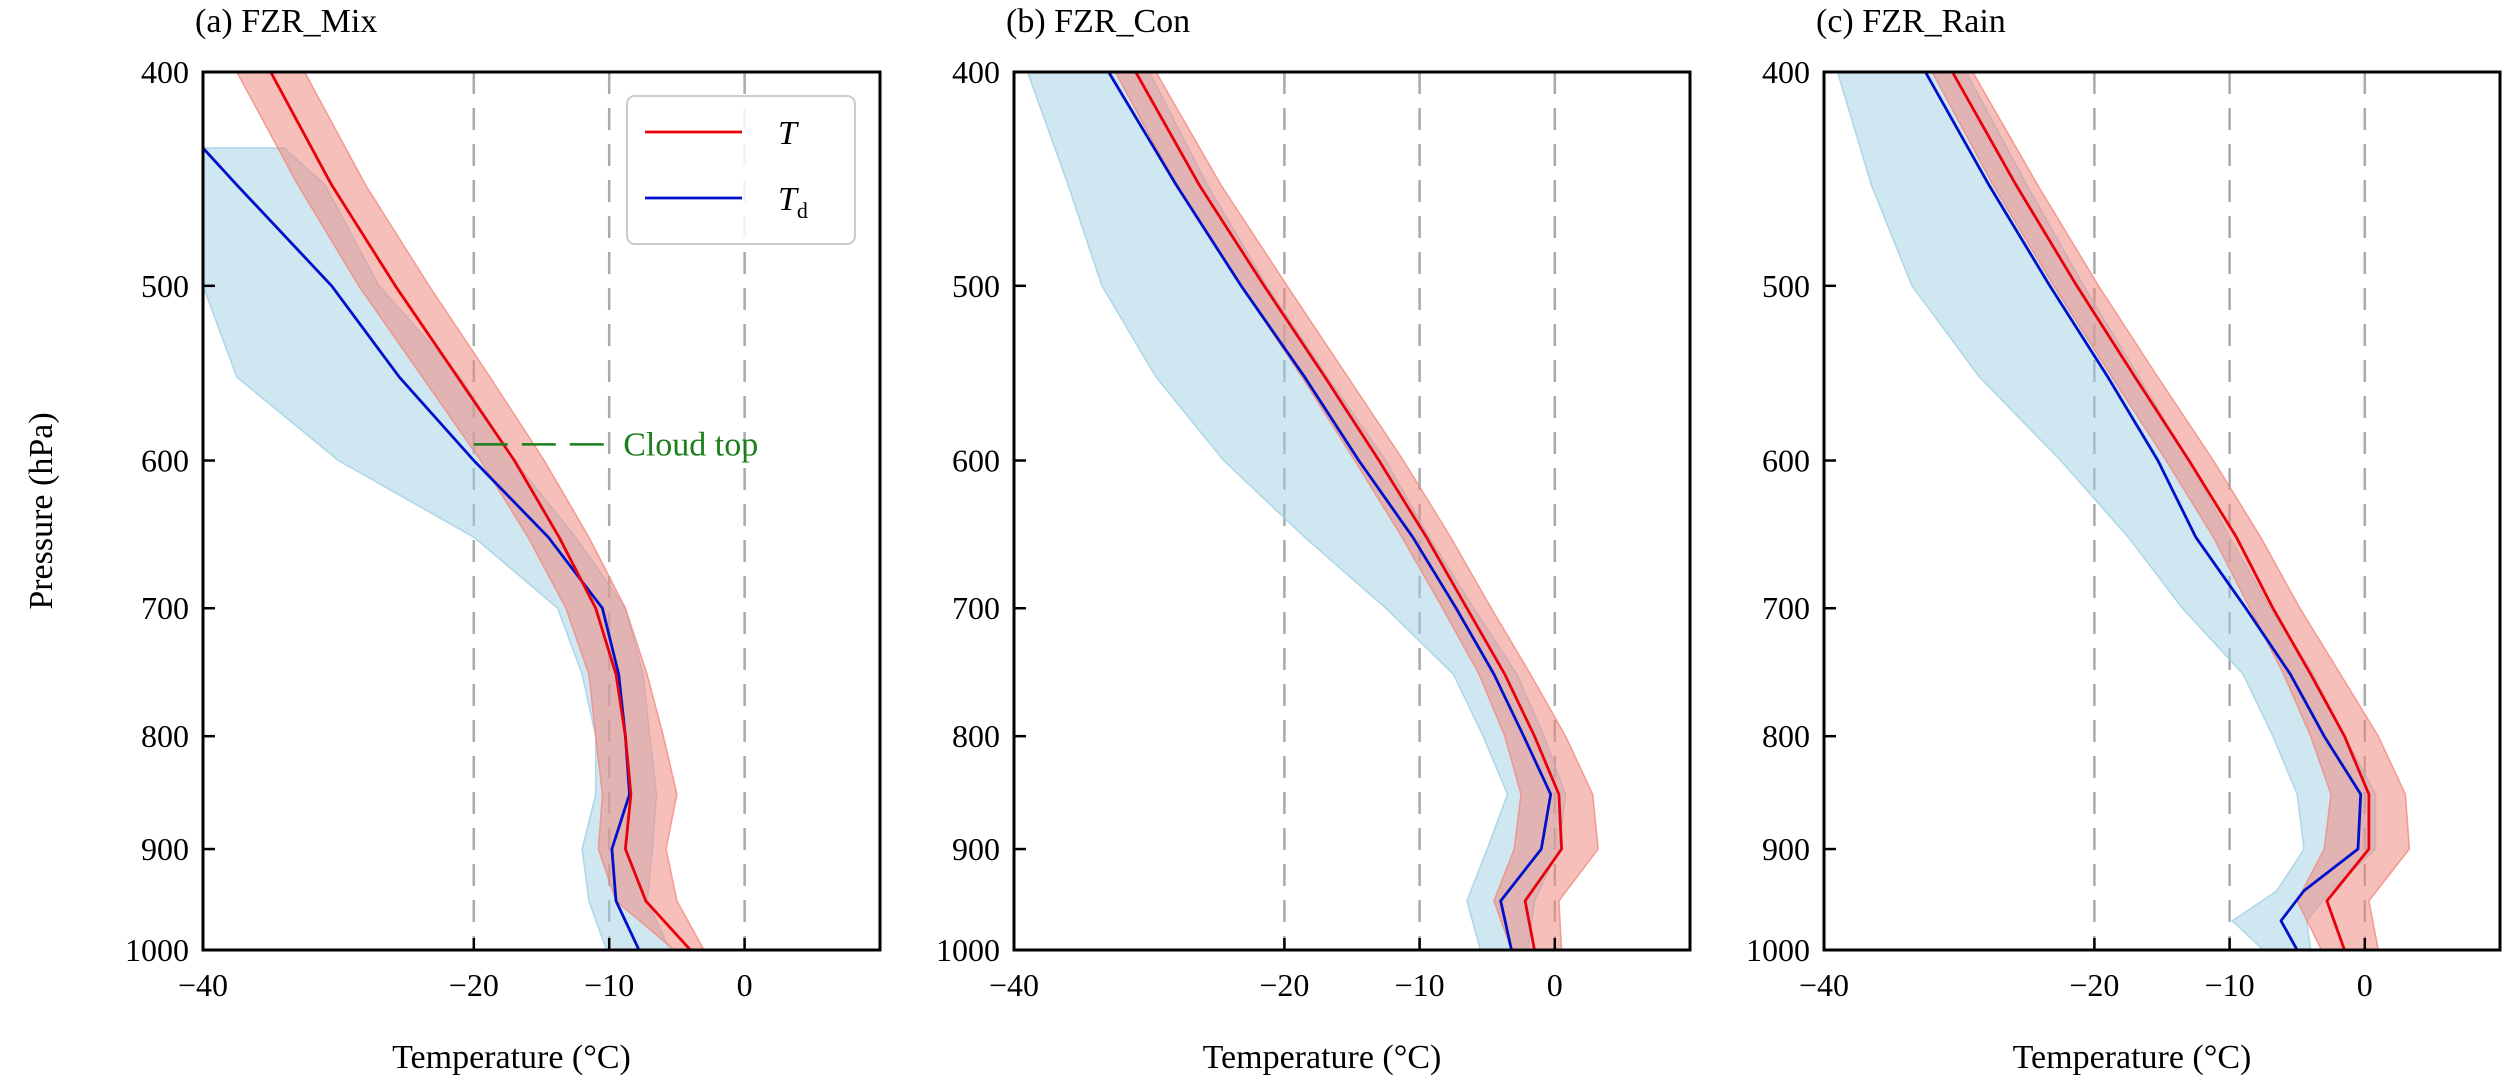  I want to click on legend: TTd, so click(741, 170).